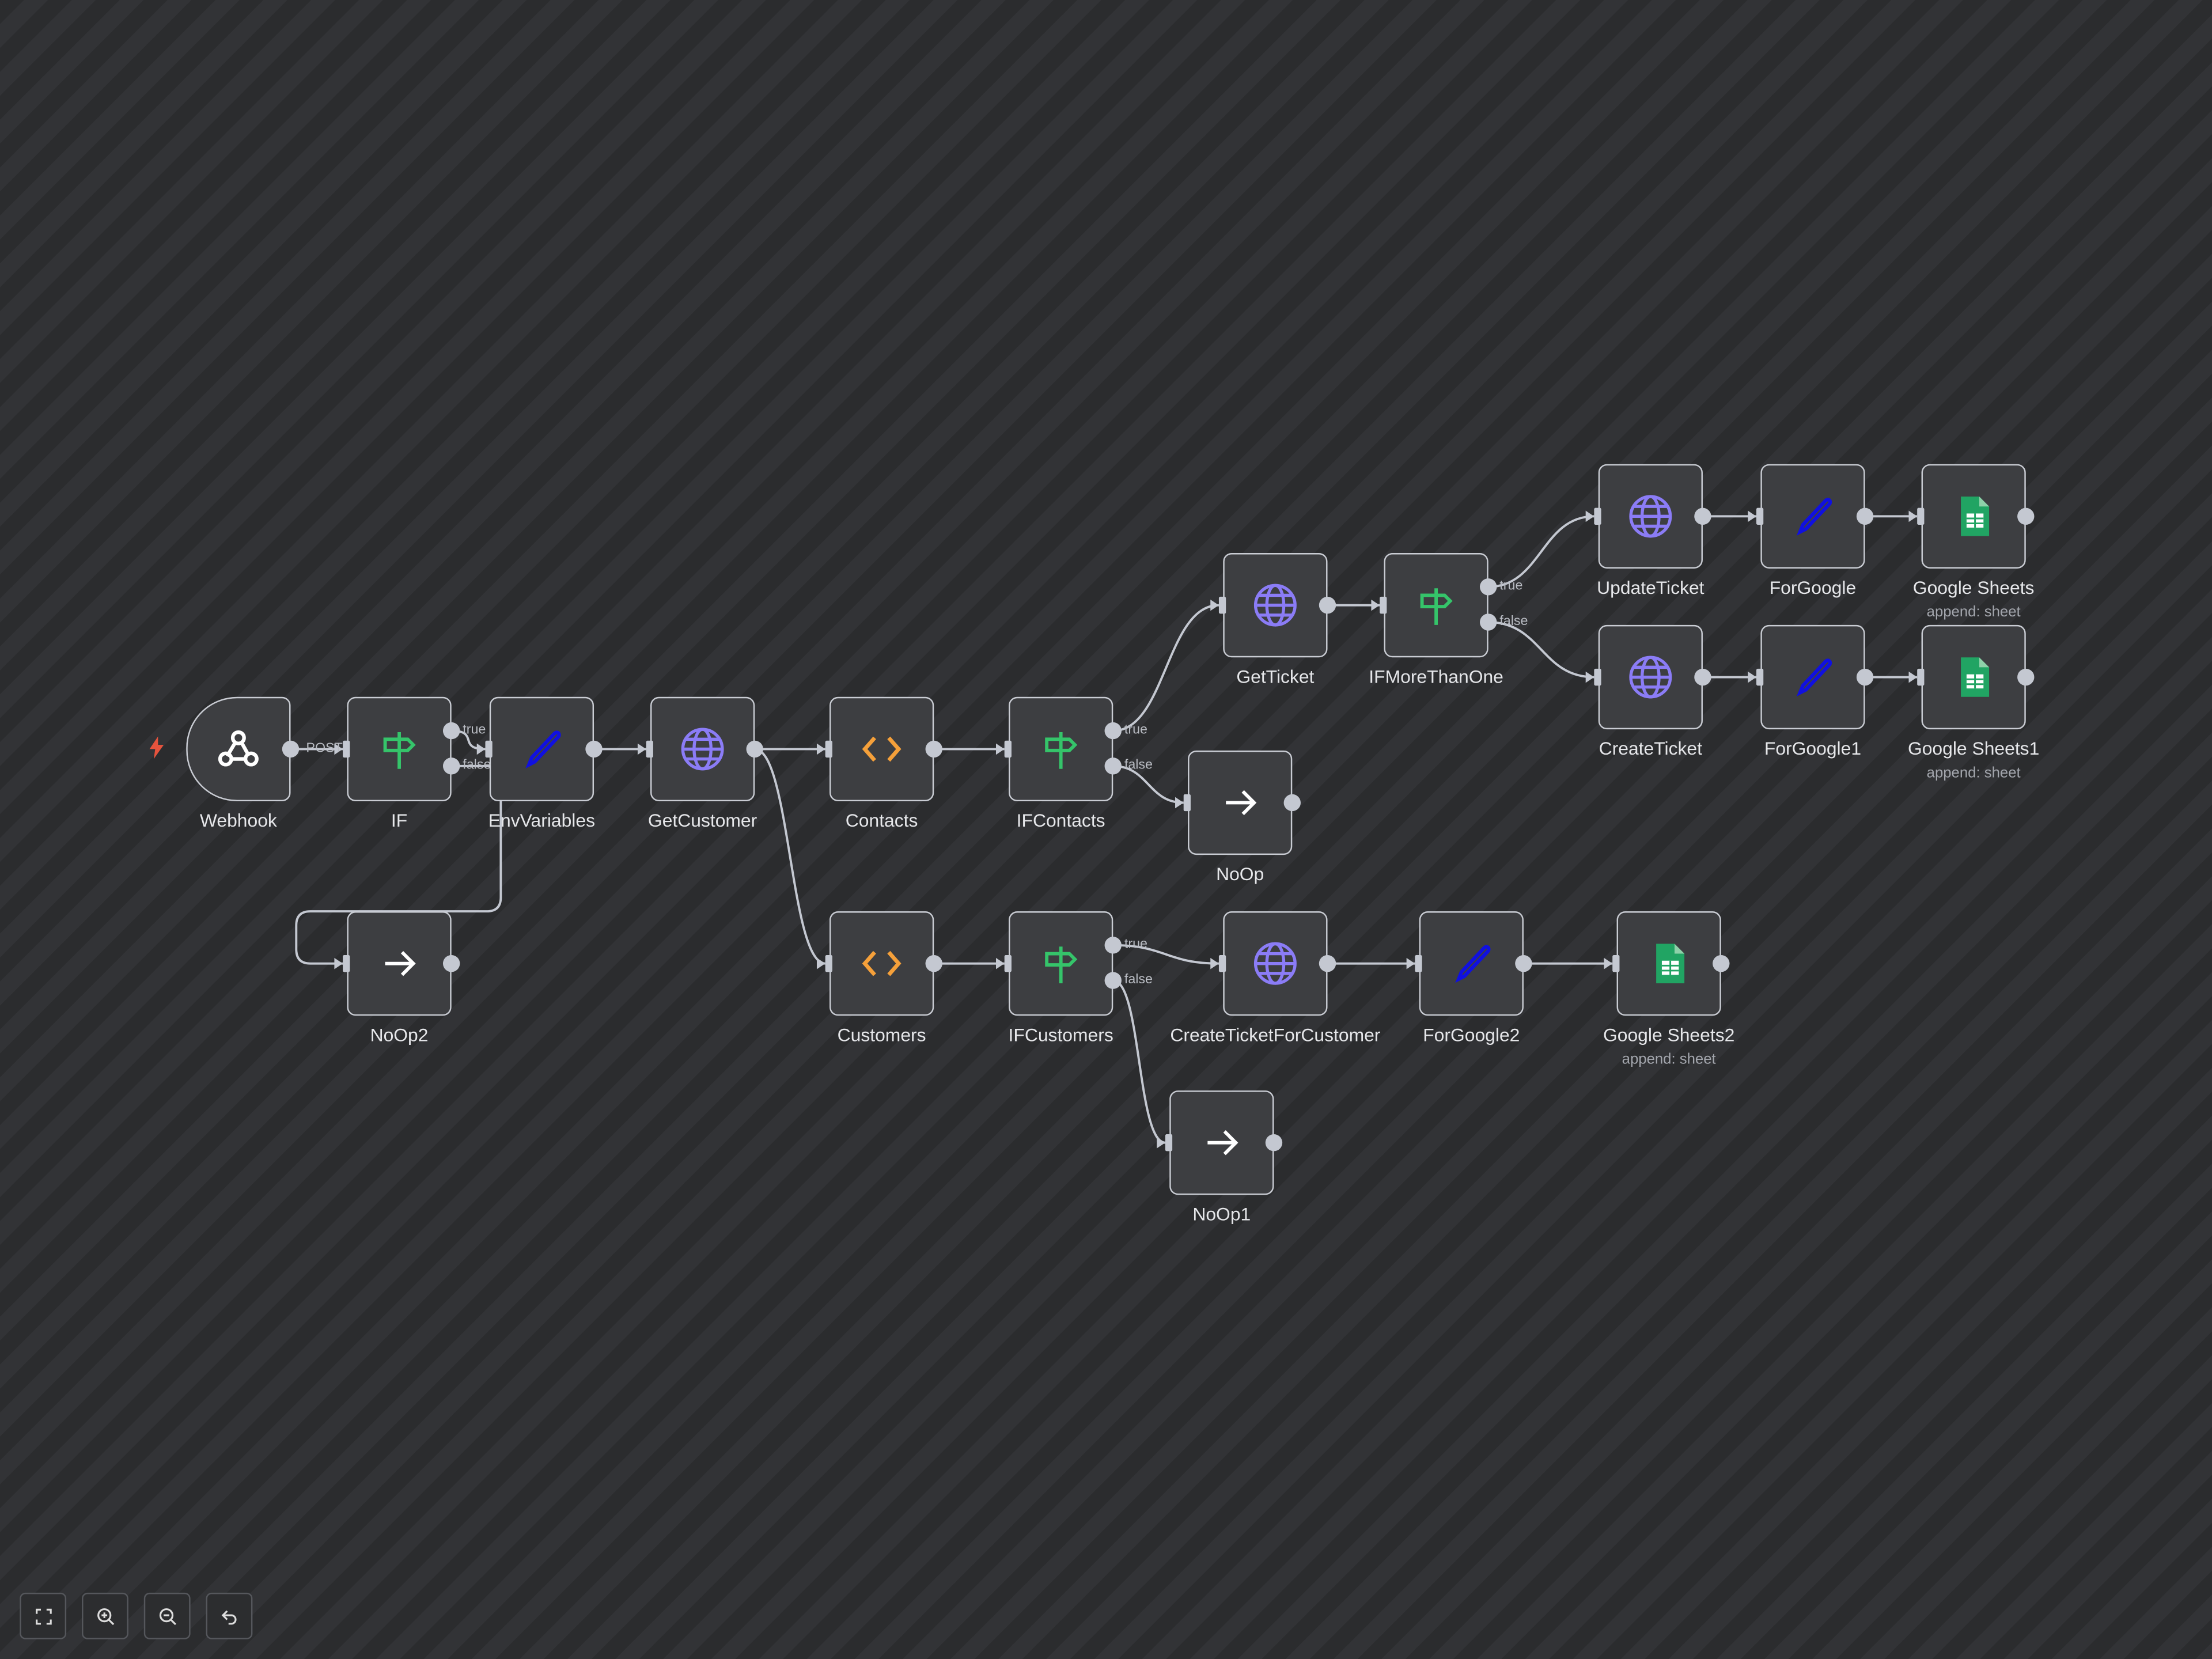  Describe the element at coordinates (167, 1615) in the screenshot. I see `zoom-out-button` at that location.